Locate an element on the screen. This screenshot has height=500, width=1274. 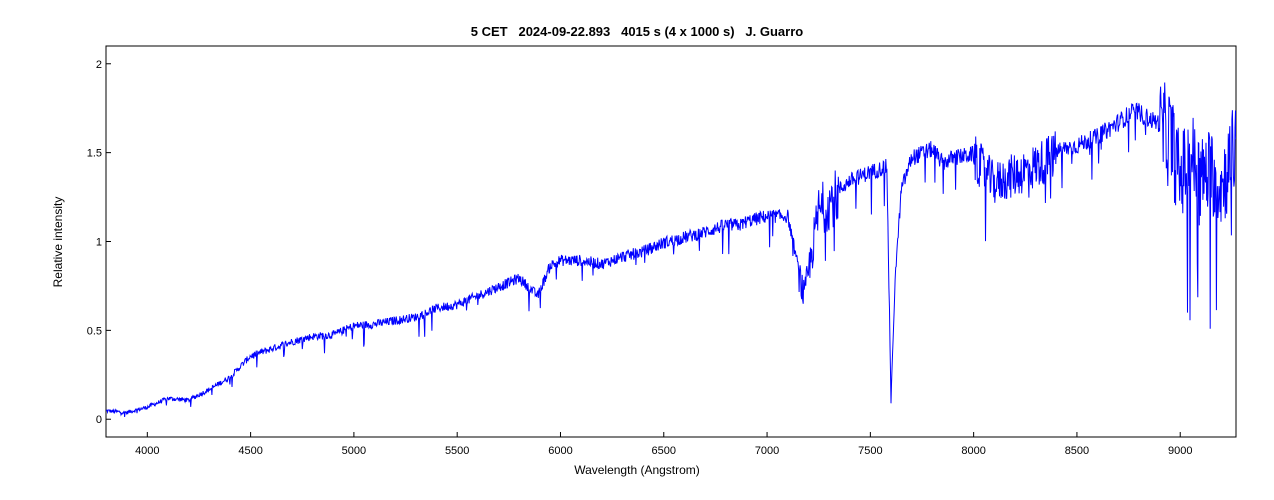
x-tick-label: 6500 is located at coordinates (664, 451).